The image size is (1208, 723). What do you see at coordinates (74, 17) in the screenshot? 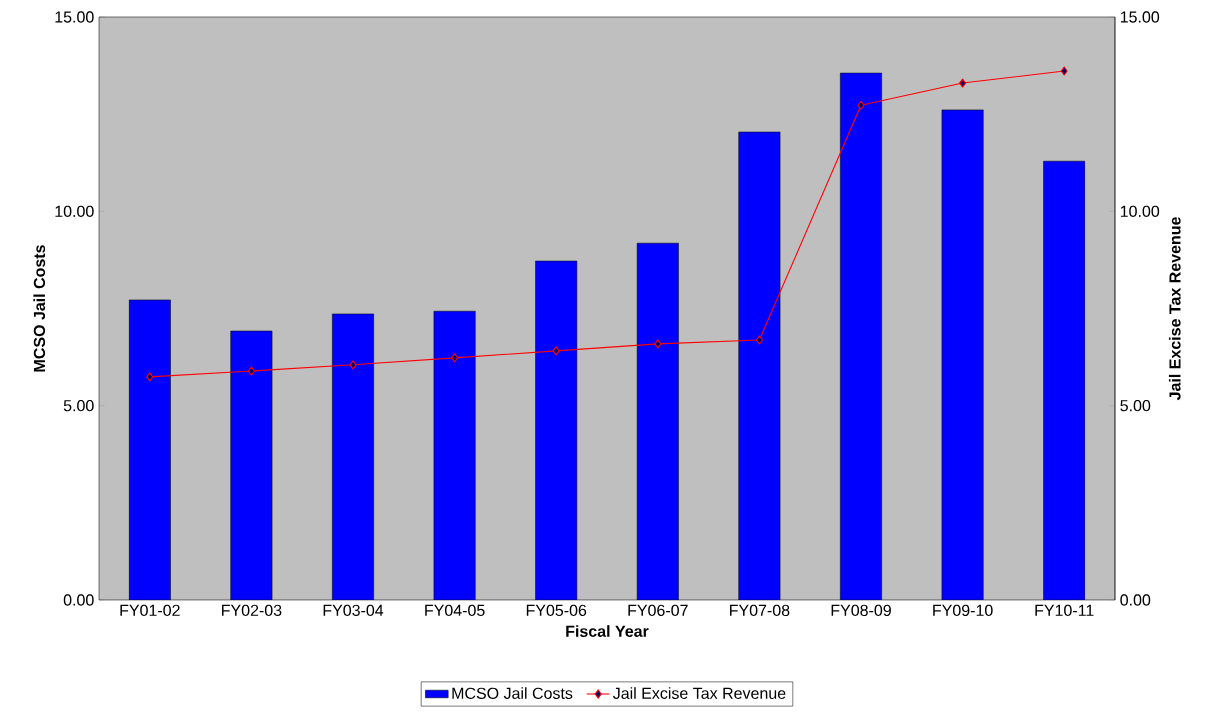
I see `y-tick-label: 15.00` at bounding box center [74, 17].